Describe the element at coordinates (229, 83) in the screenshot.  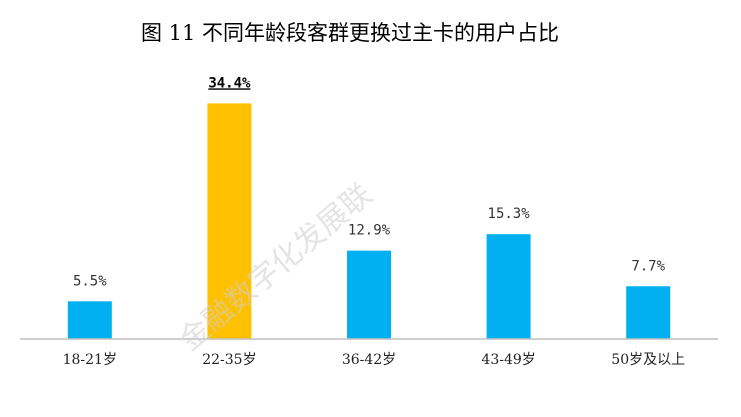
I see `value-label-2: 34.4%` at that location.